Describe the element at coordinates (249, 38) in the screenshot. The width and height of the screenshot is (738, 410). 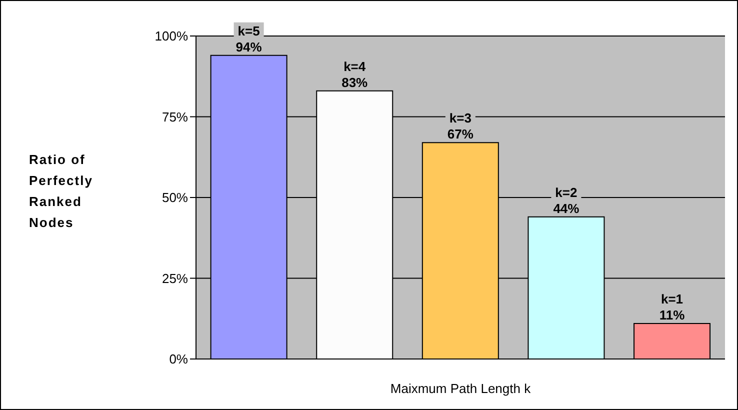
I see `data-label: k=5 94%` at that location.